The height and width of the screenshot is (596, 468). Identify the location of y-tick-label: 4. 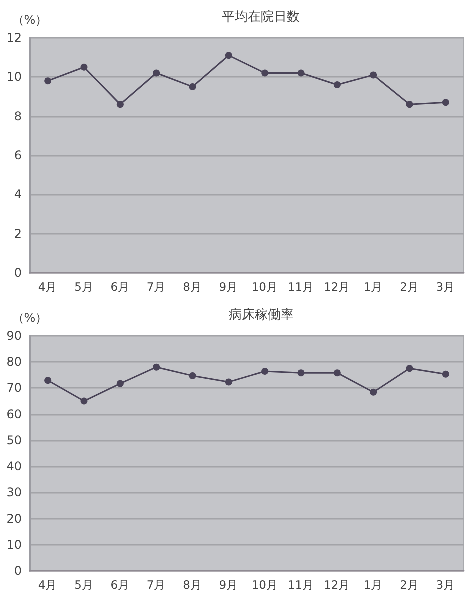
(18, 195).